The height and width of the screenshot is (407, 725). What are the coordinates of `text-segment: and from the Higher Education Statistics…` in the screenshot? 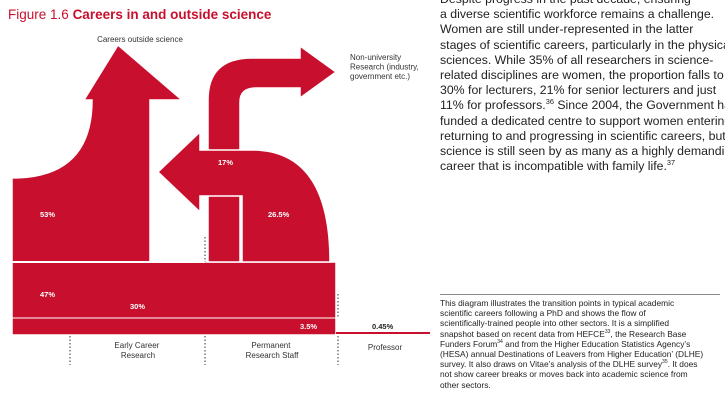 It's located at (596, 343).